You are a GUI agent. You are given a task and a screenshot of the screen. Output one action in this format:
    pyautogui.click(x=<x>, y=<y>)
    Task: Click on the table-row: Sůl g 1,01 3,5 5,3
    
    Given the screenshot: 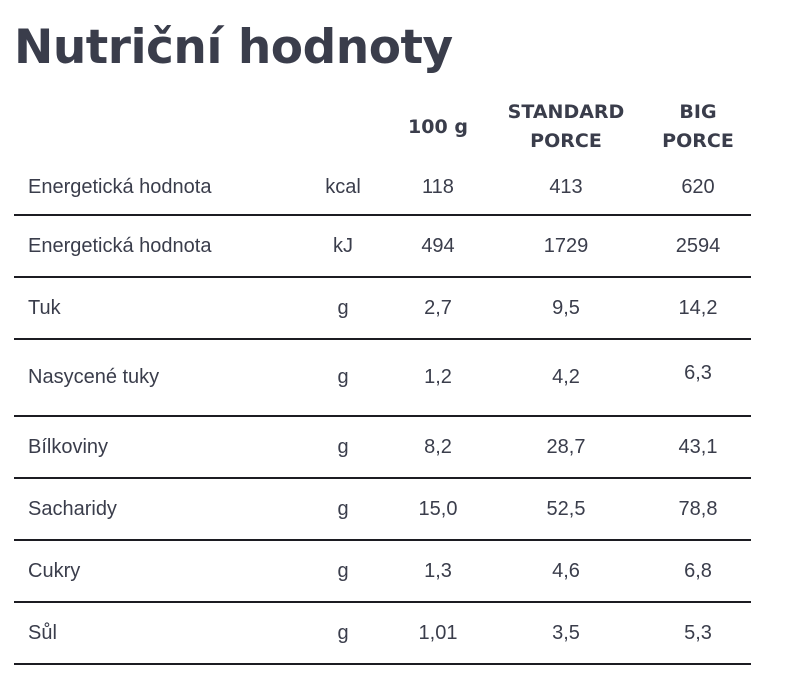 What is the action you would take?
    pyautogui.click(x=382, y=634)
    